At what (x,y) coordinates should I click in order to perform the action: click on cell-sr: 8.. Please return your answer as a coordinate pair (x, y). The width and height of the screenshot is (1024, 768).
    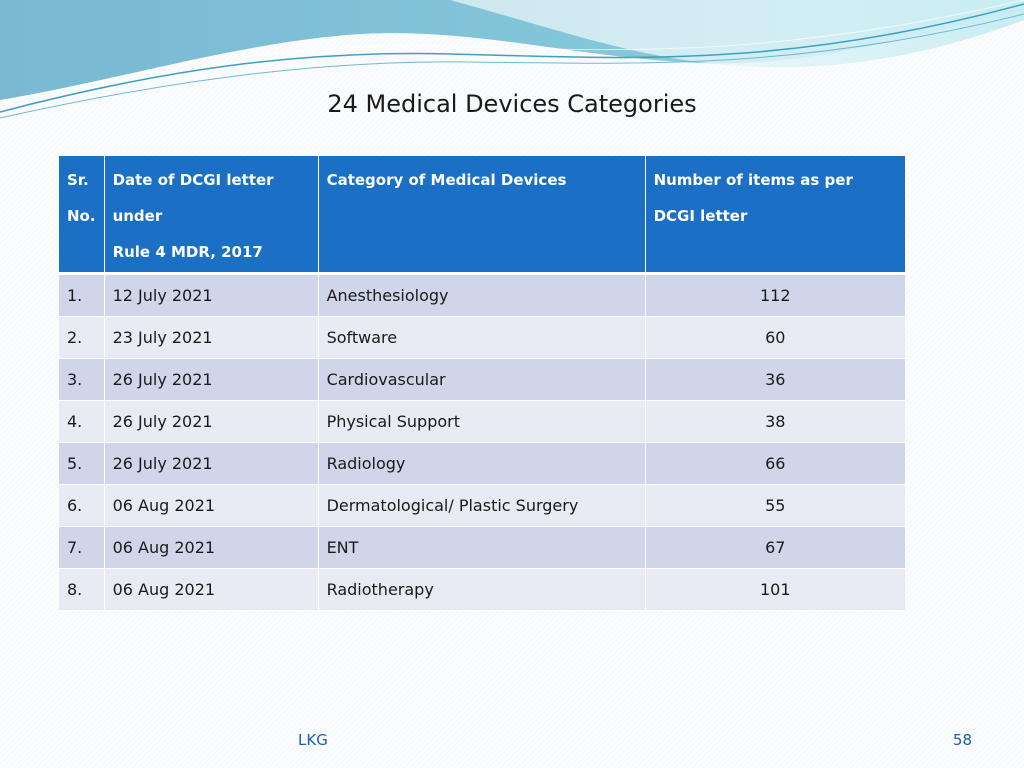
    Looking at the image, I should click on (82, 590).